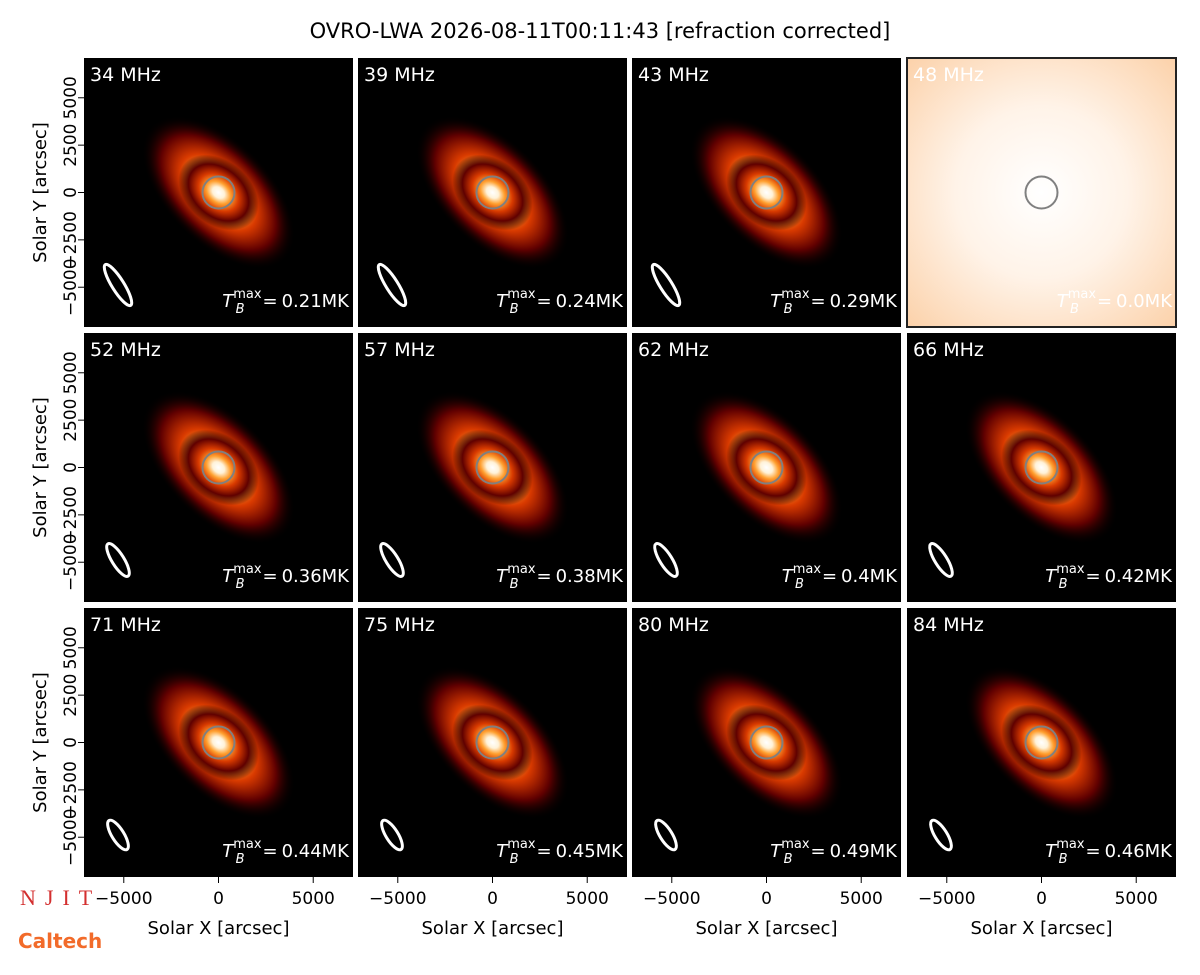 This screenshot has height=975, width=1200. What do you see at coordinates (60, 897) in the screenshot?
I see `njit-logo: NJIT` at bounding box center [60, 897].